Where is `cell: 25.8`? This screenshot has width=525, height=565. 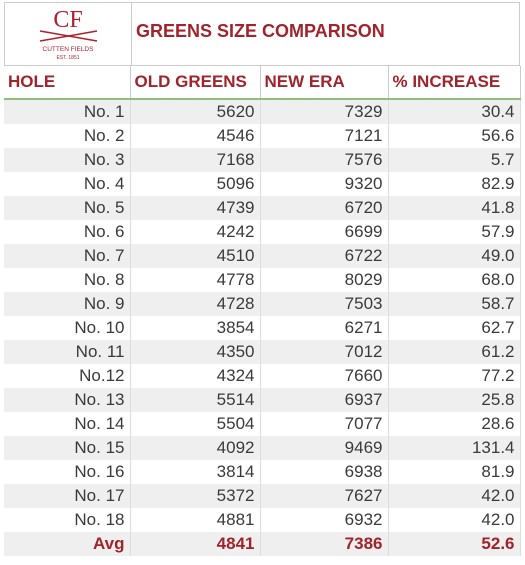 cell: 25.8 is located at coordinates (454, 400).